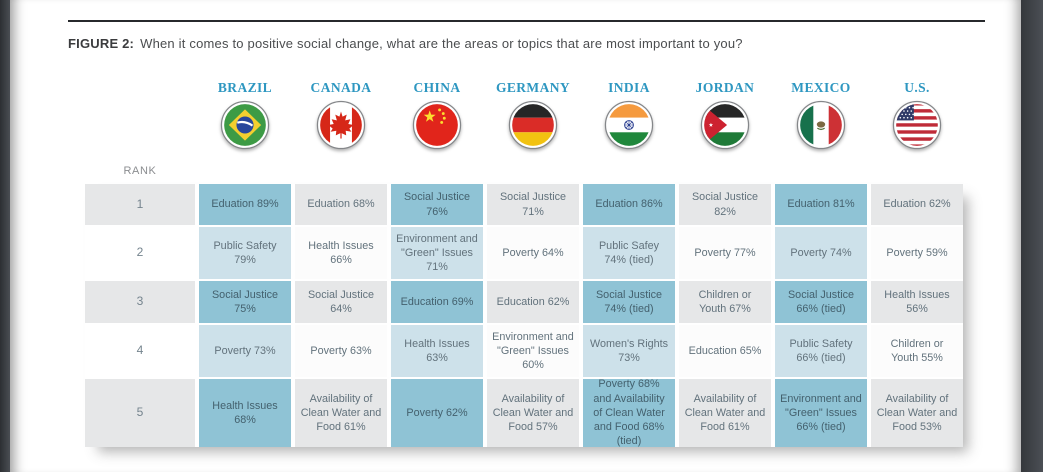 The width and height of the screenshot is (1043, 472). I want to click on topic-cell-canada-rank5: Availability of Clean Water and Food 61%, so click(341, 413).